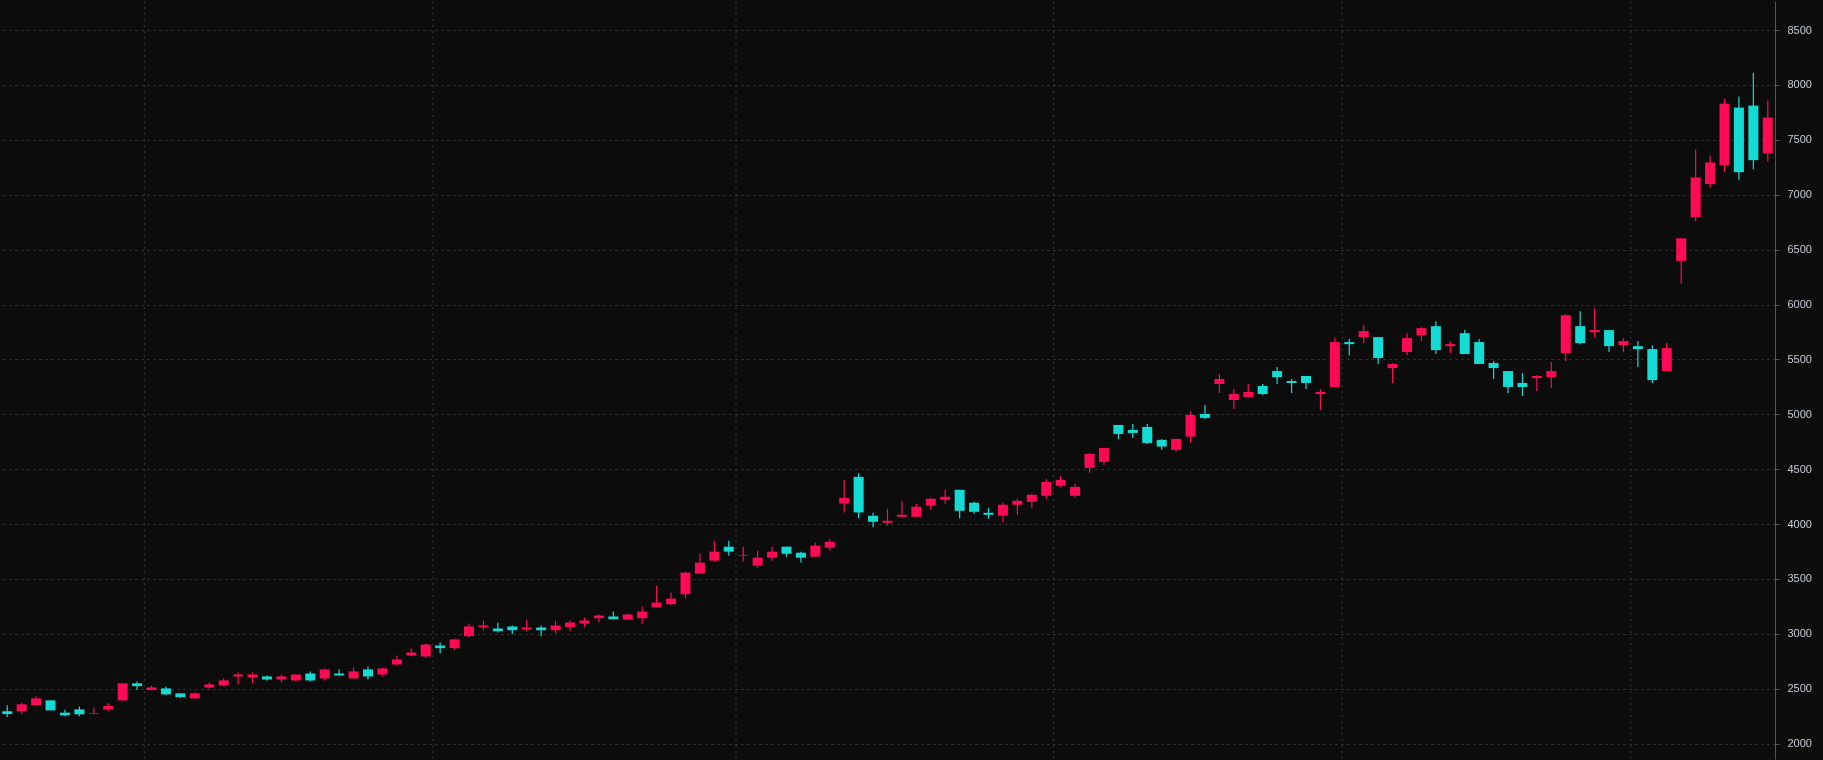 This screenshot has width=1823, height=760. What do you see at coordinates (1799, 413) in the screenshot?
I see `y-tick-label: 5000` at bounding box center [1799, 413].